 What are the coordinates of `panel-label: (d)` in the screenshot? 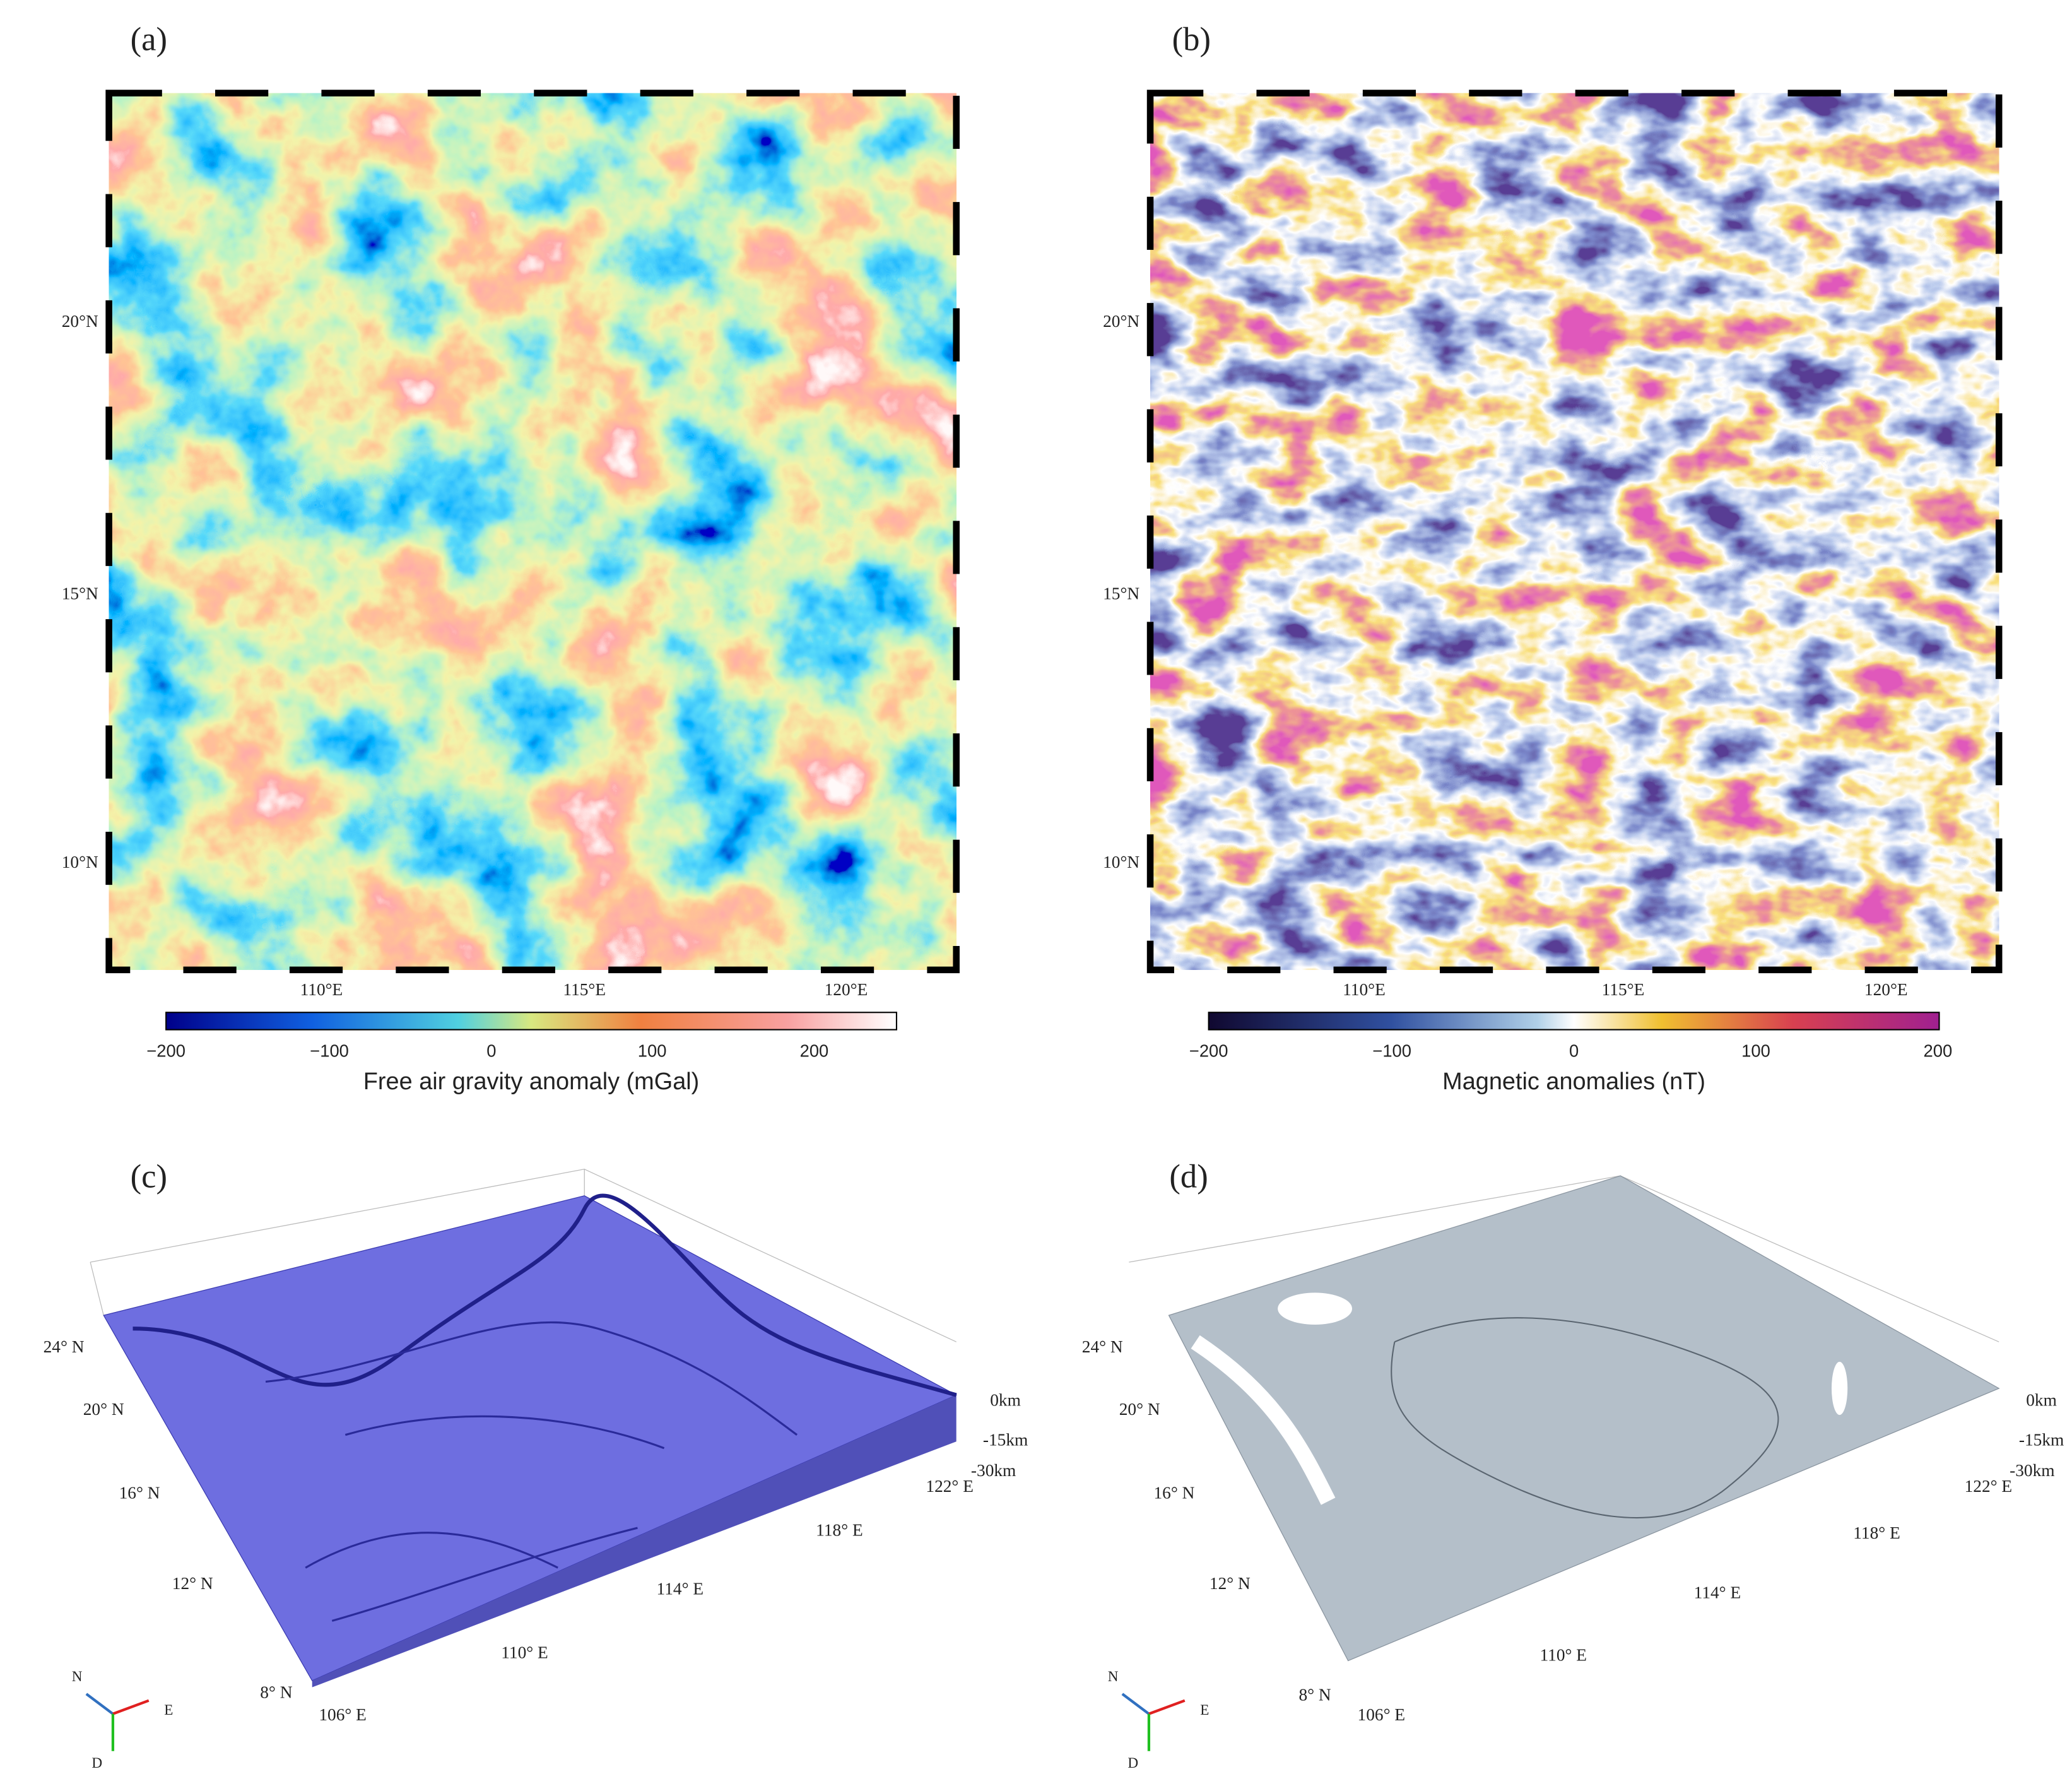 It's located at (1188, 1177).